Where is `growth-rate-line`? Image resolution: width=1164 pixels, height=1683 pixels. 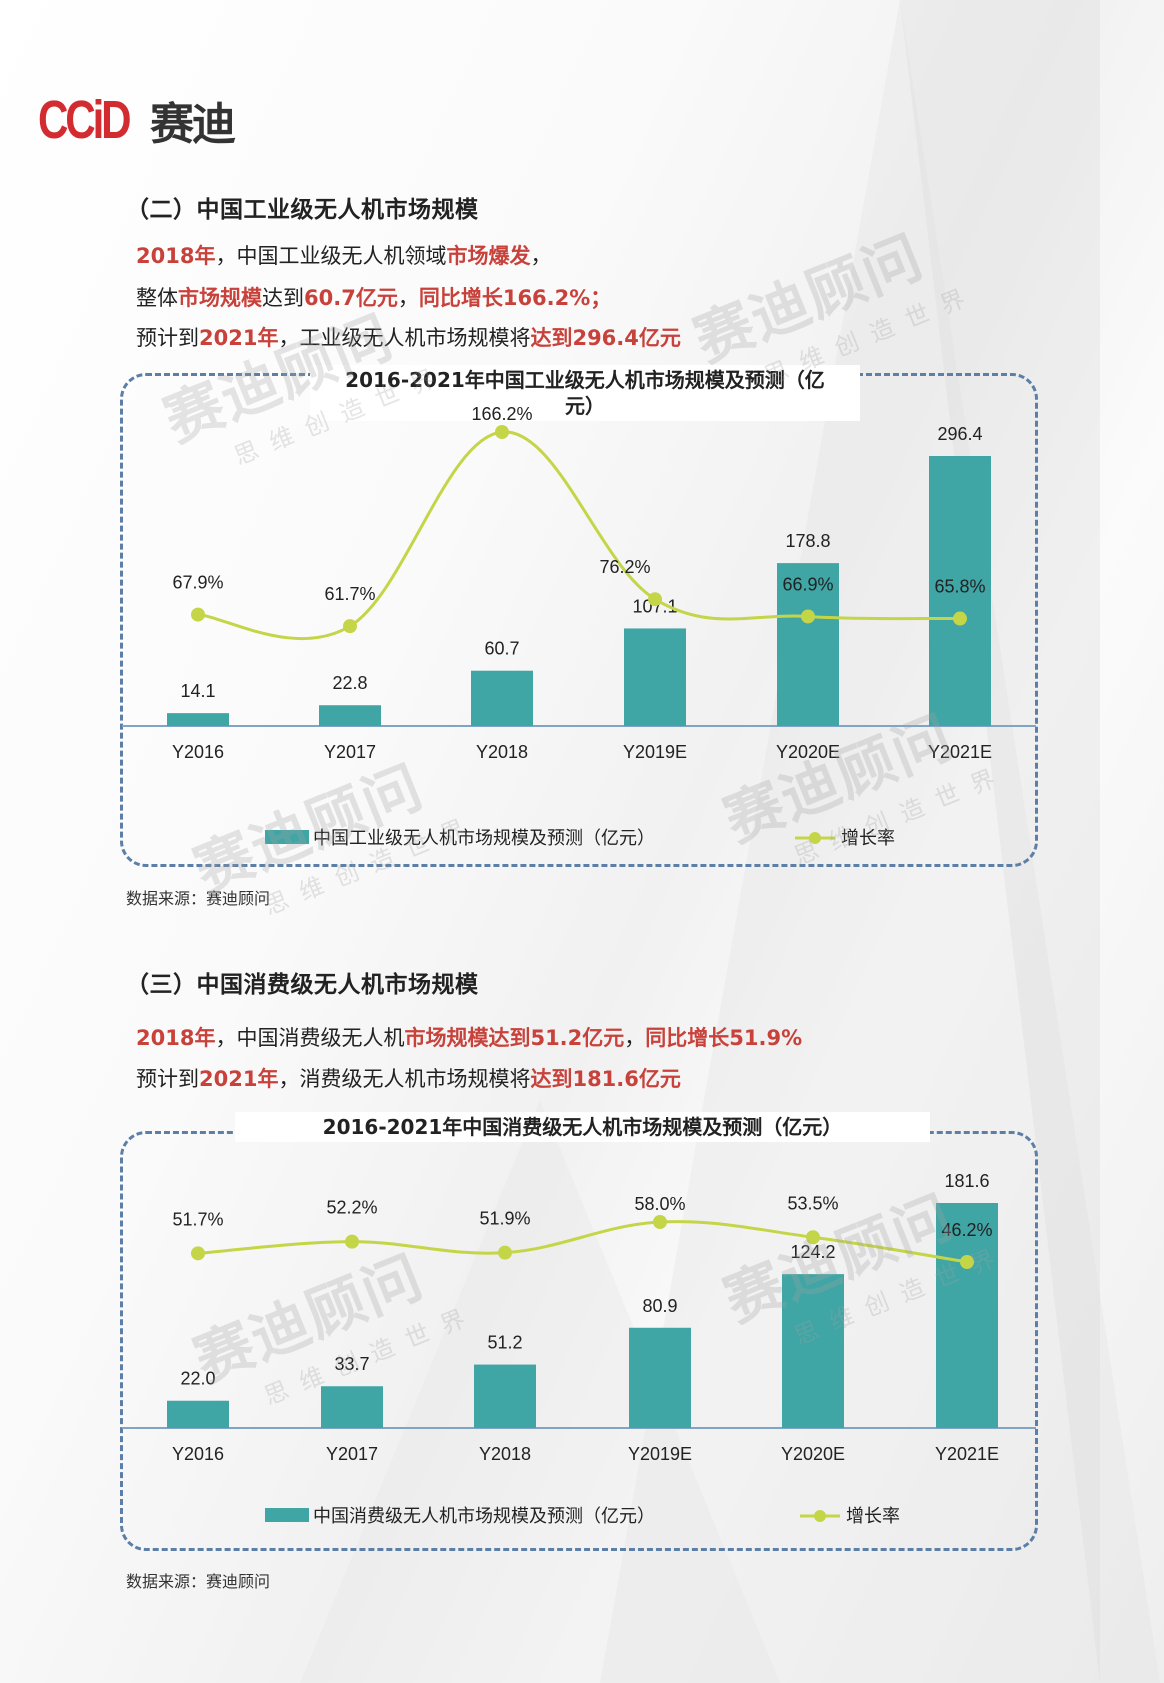 growth-rate-line is located at coordinates (582, 1242).